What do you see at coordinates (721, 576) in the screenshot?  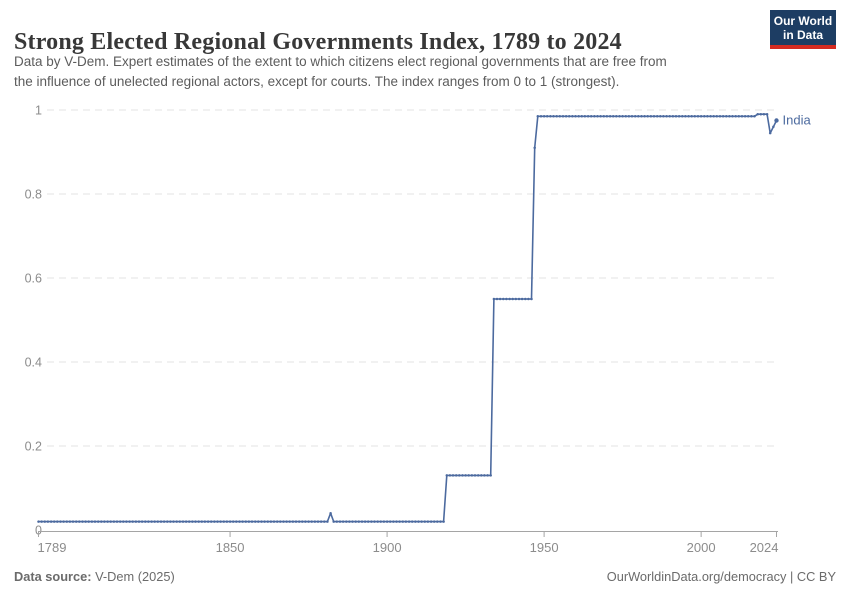 I see `attribution-note: OurWorldinData.org/democracy | CC BY` at bounding box center [721, 576].